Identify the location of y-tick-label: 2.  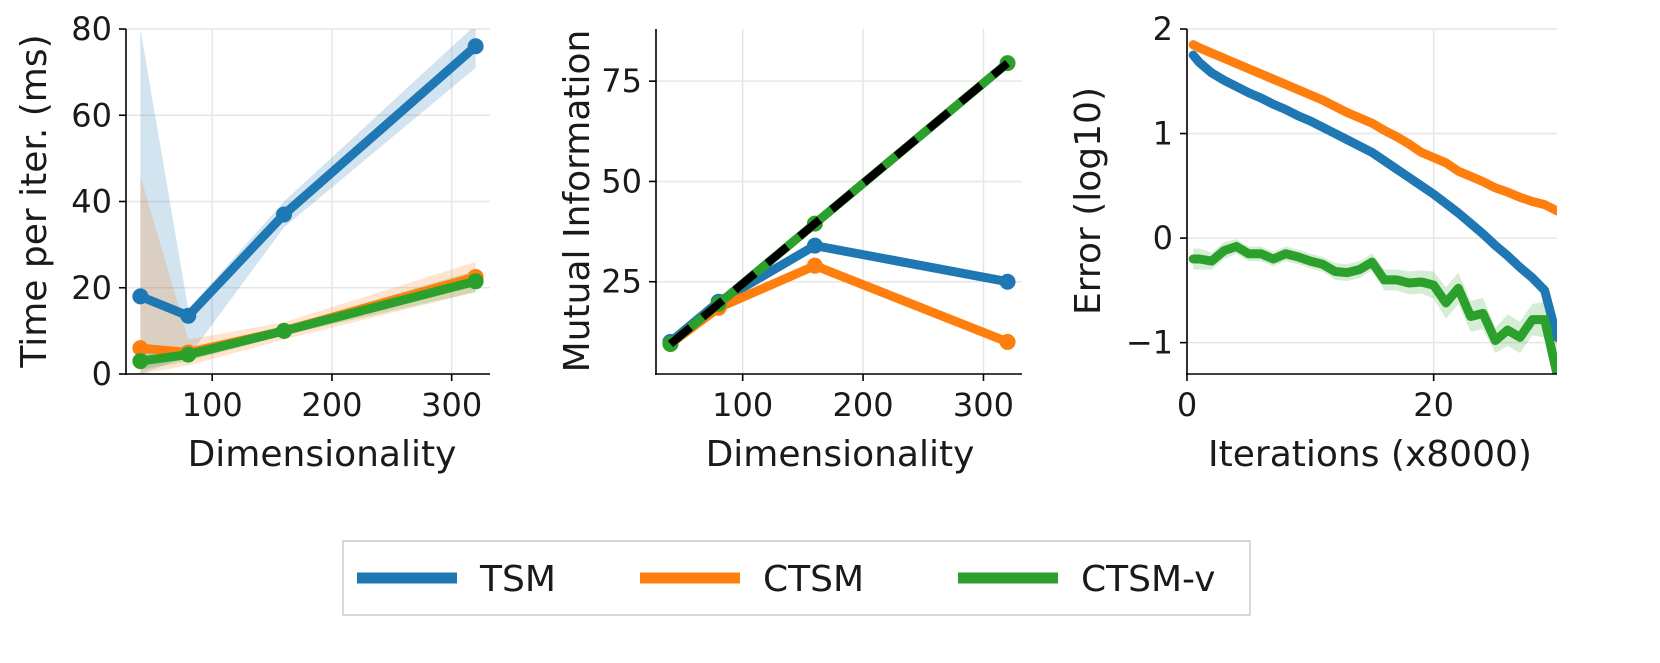
(1163, 29).